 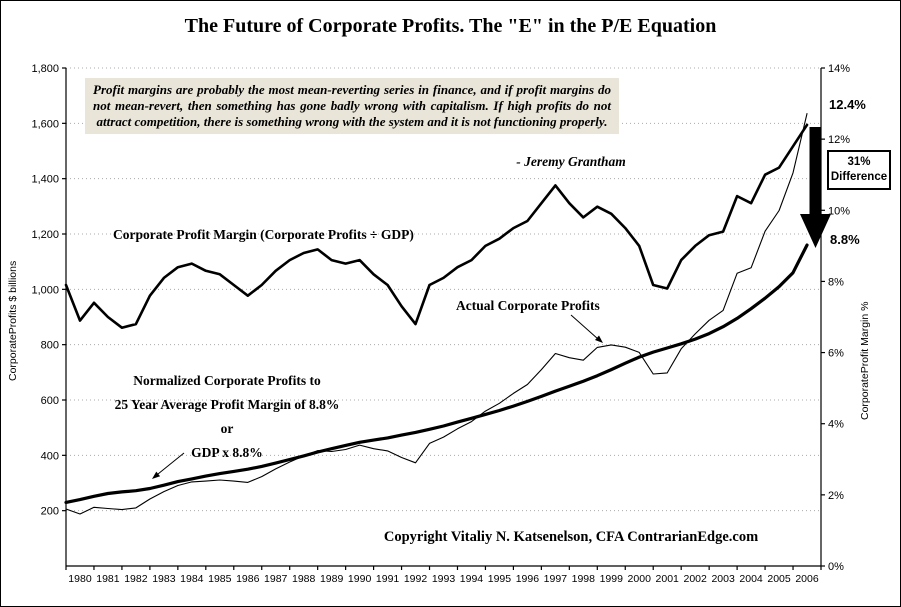 What do you see at coordinates (528, 579) in the screenshot?
I see `x-axis-tick-label: 1996` at bounding box center [528, 579].